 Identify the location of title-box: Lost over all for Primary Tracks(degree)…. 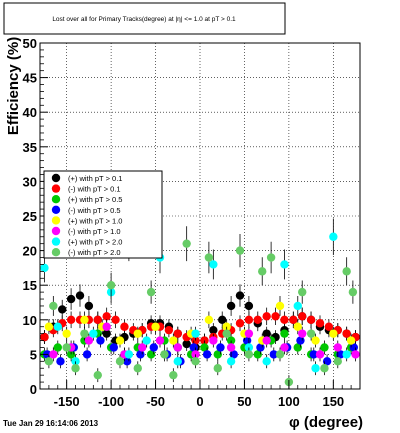
(144, 18).